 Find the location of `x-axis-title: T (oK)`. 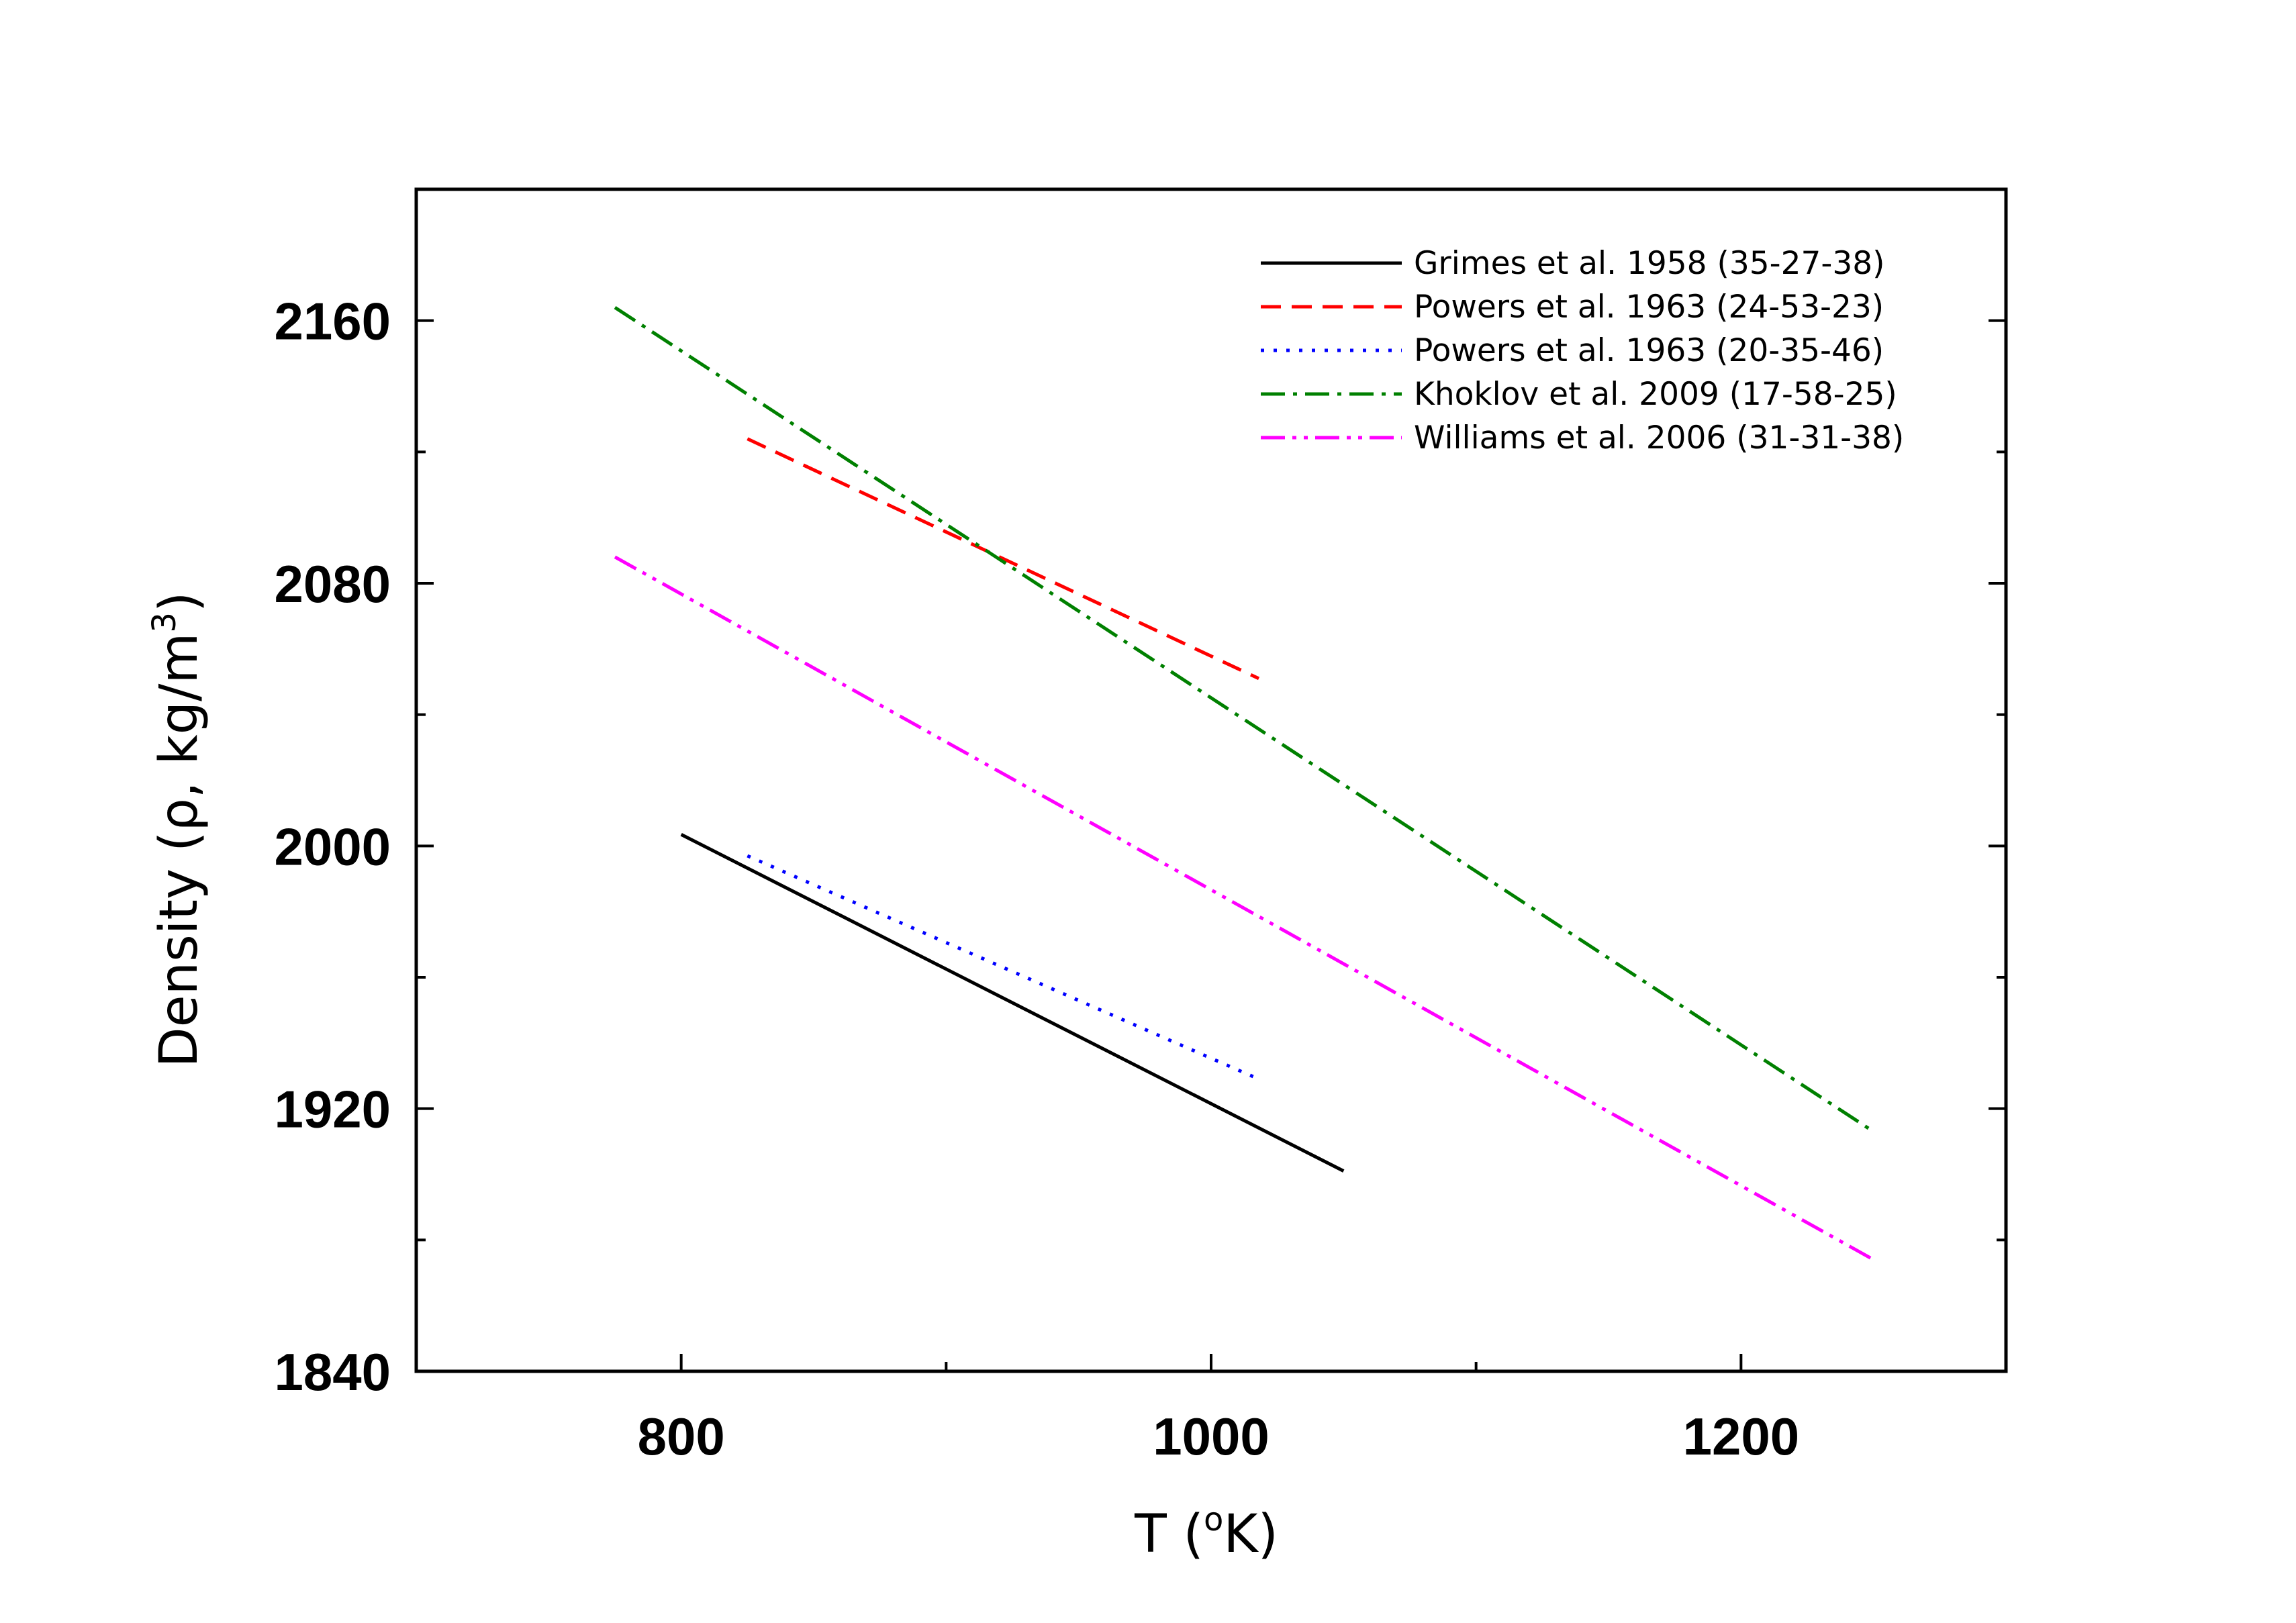

x-axis-title: T (oK) is located at coordinates (1206, 1533).